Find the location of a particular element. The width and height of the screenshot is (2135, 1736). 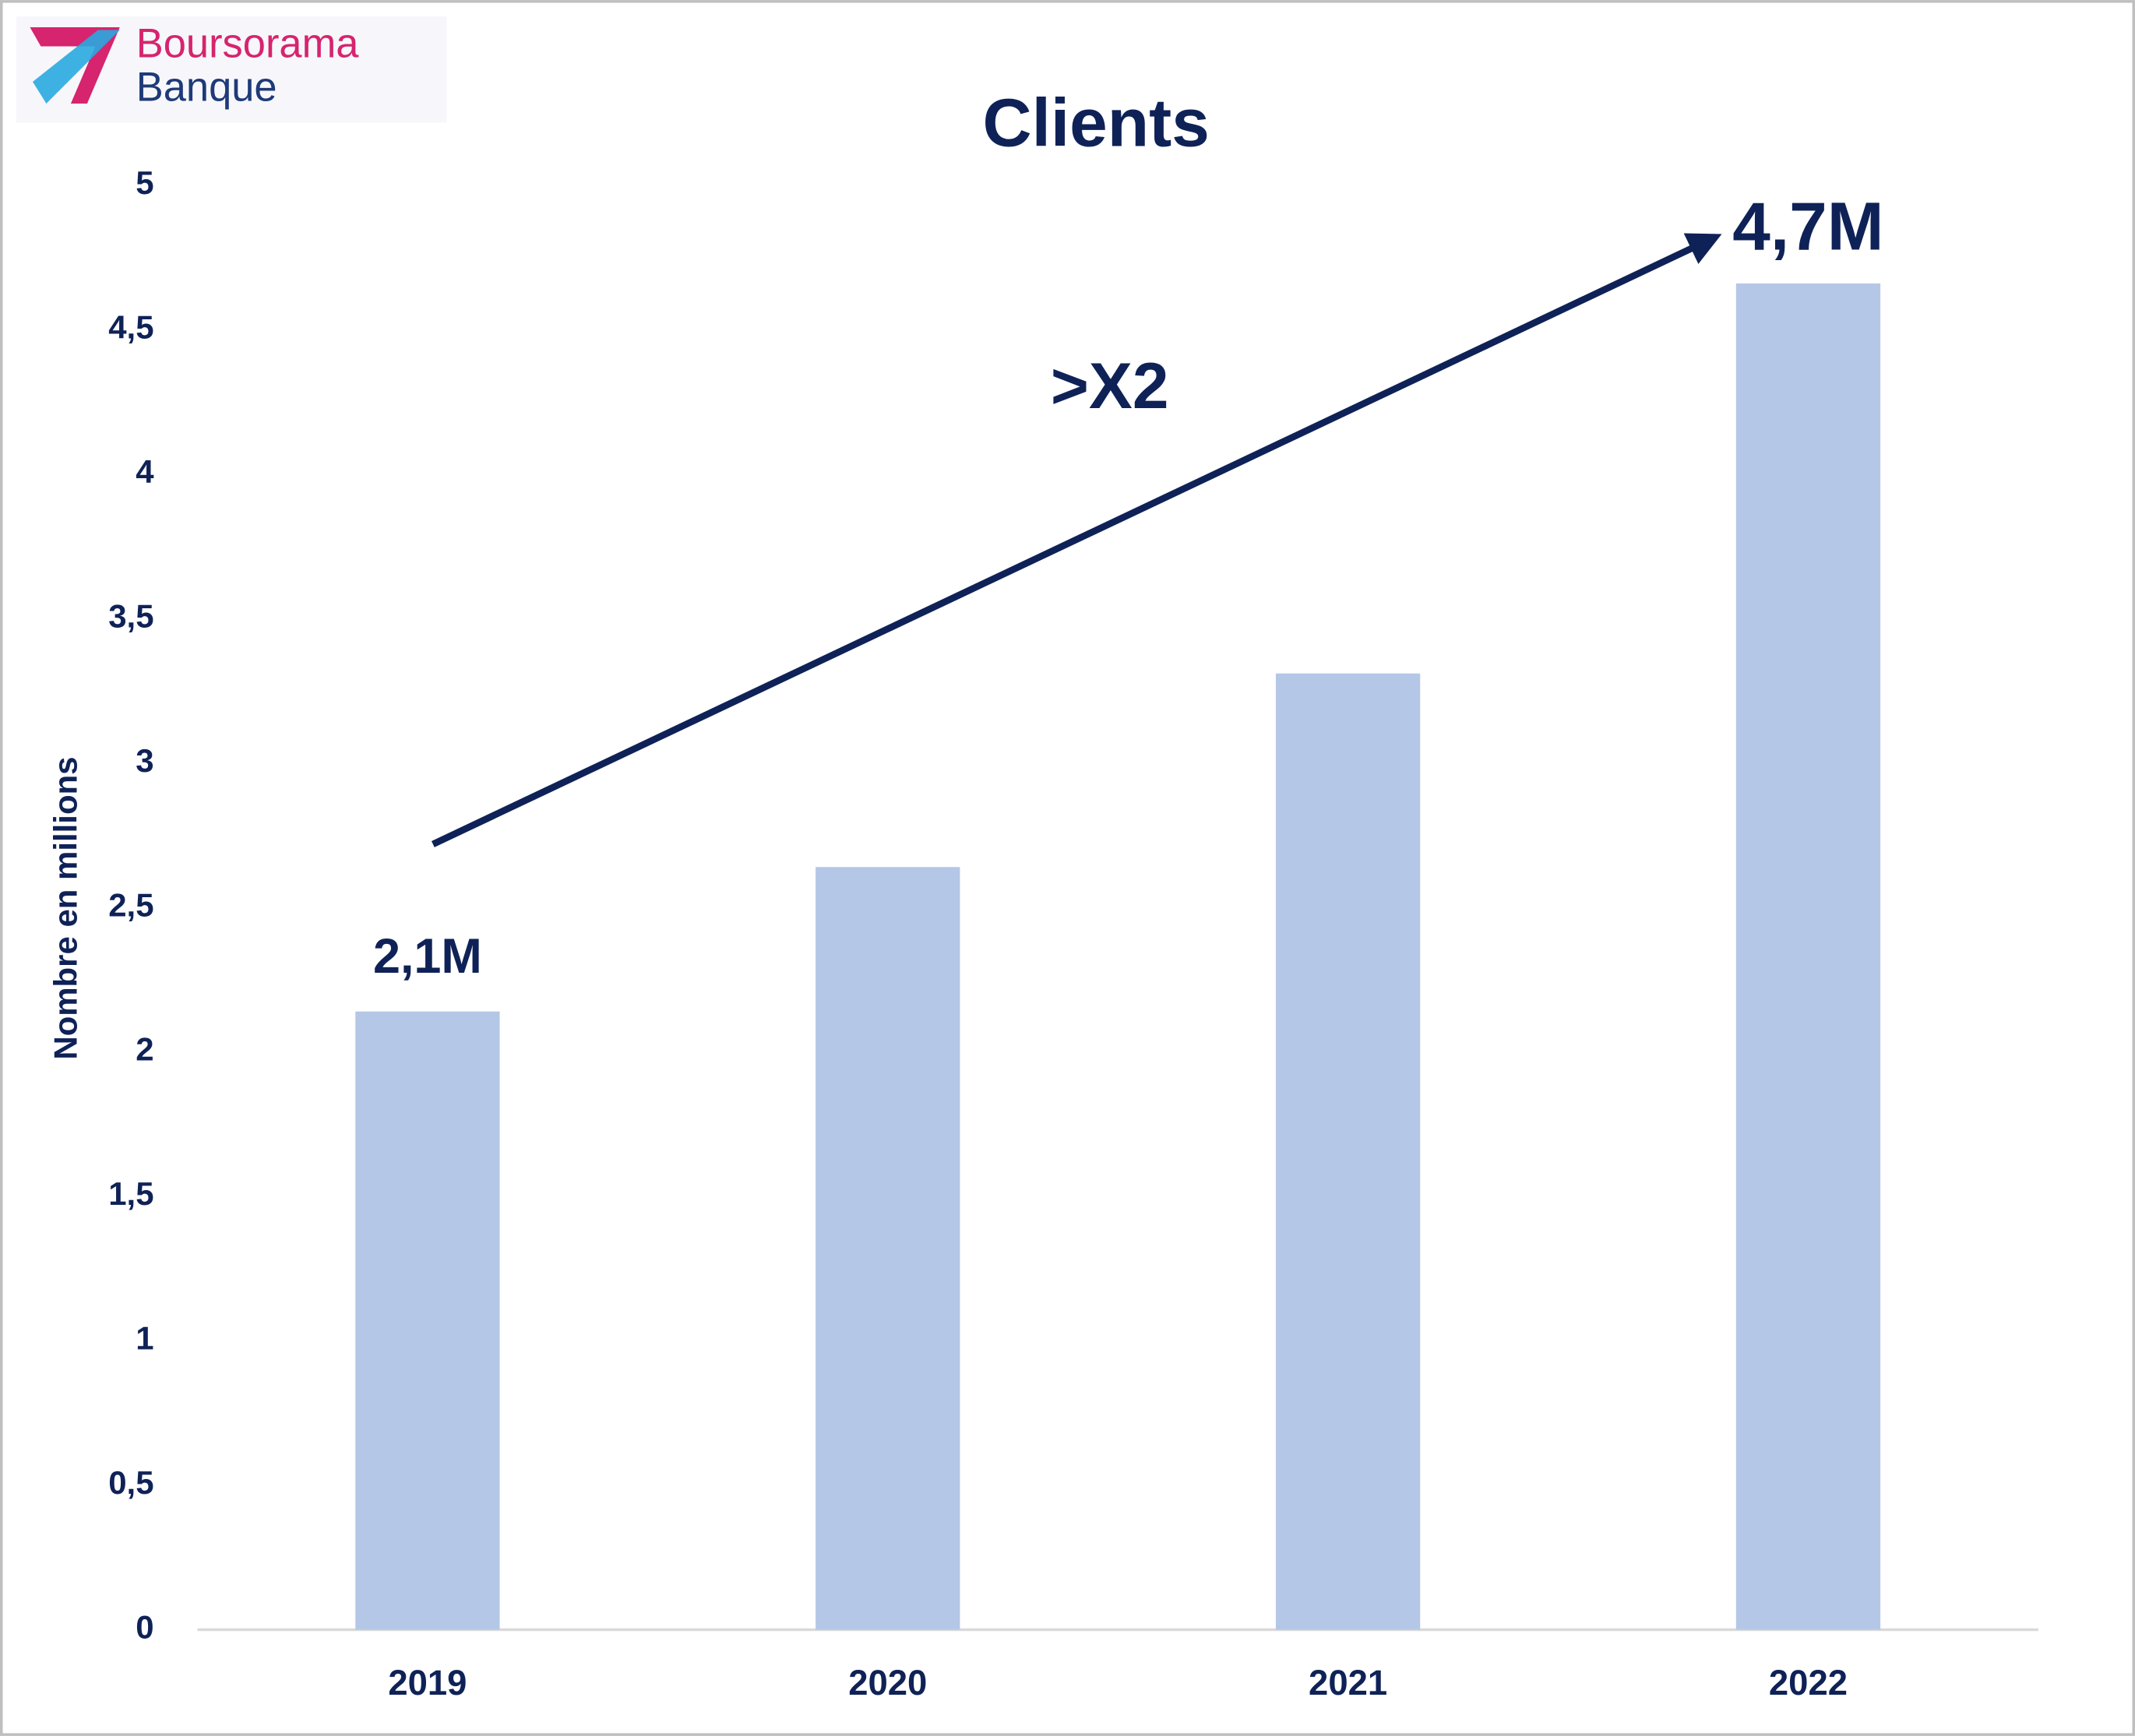

y-tick-label: 4,5 is located at coordinates (130, 326).